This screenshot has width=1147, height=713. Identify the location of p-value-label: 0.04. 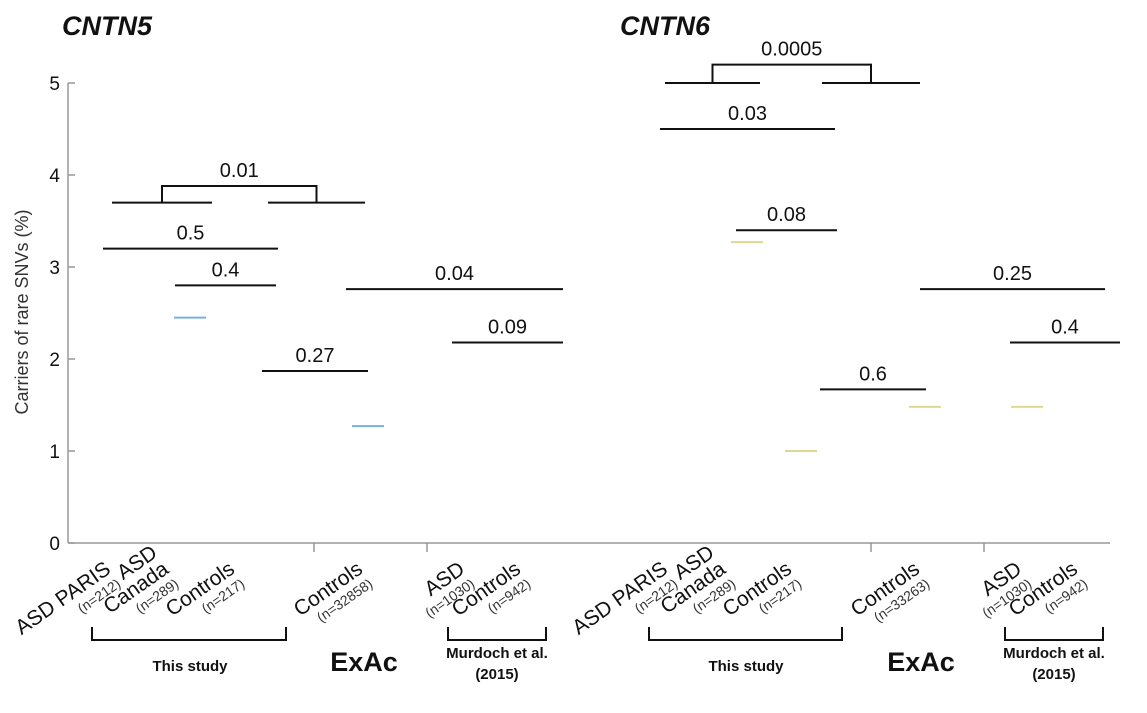
(454, 274).